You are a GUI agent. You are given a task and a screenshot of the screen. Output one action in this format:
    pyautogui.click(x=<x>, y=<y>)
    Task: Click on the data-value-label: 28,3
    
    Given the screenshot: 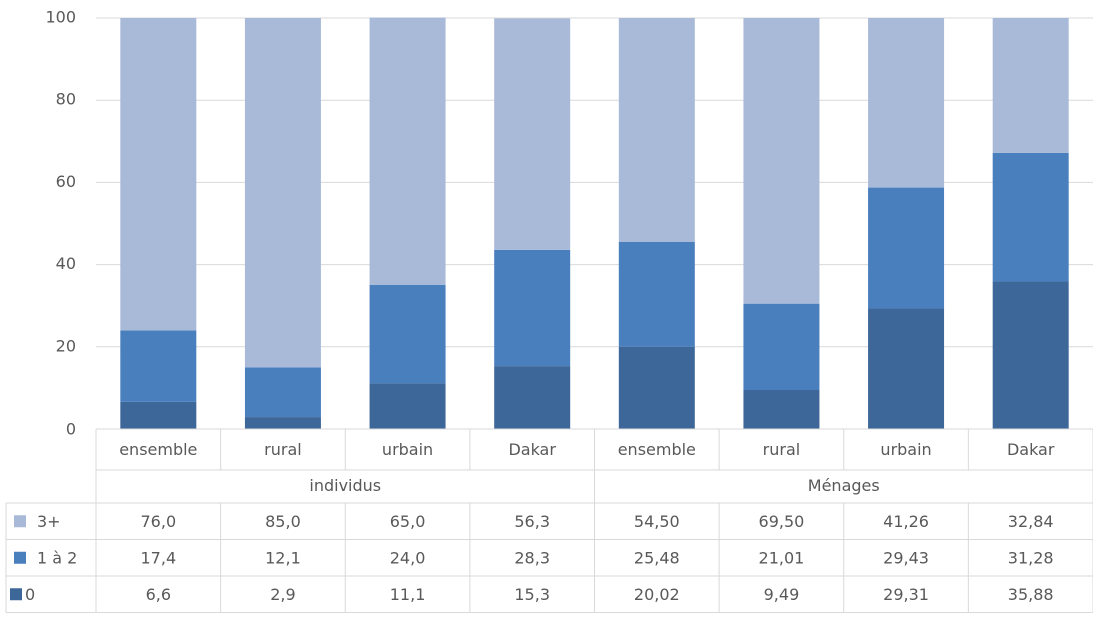 What is the action you would take?
    pyautogui.click(x=532, y=557)
    